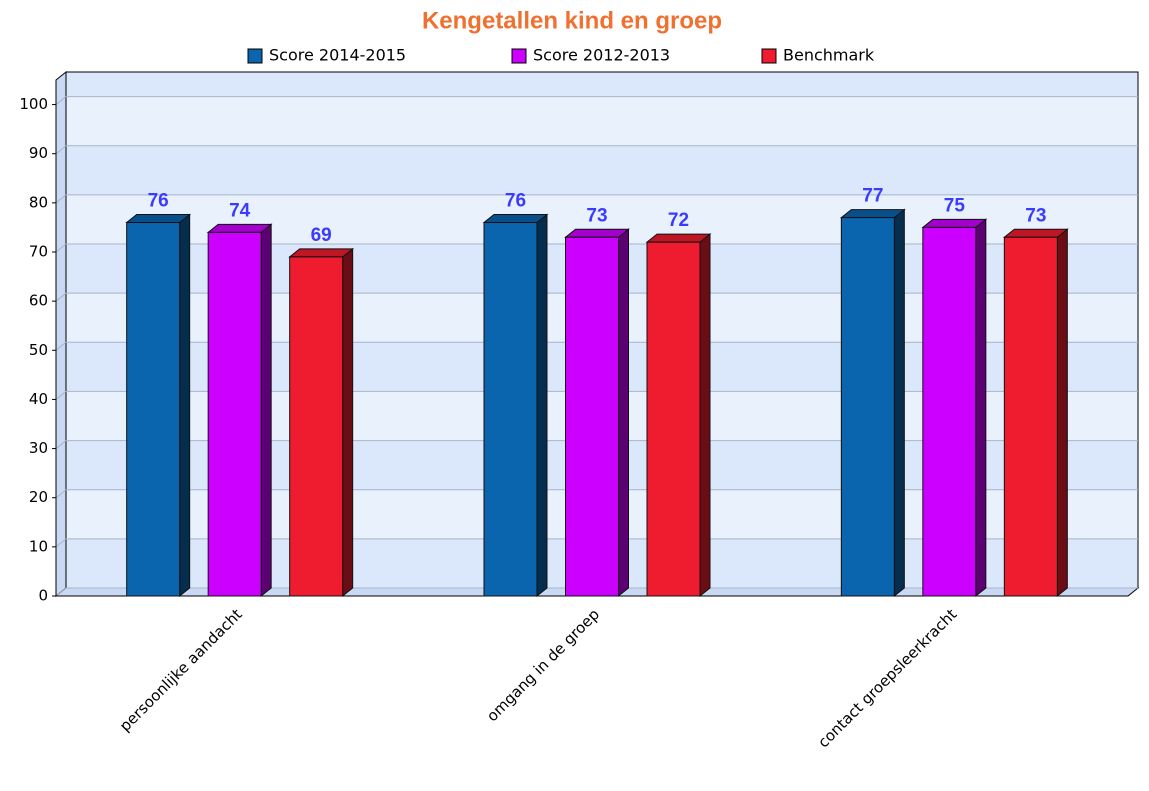 The height and width of the screenshot is (791, 1149). I want to click on y-tick-label: 70, so click(38, 252).